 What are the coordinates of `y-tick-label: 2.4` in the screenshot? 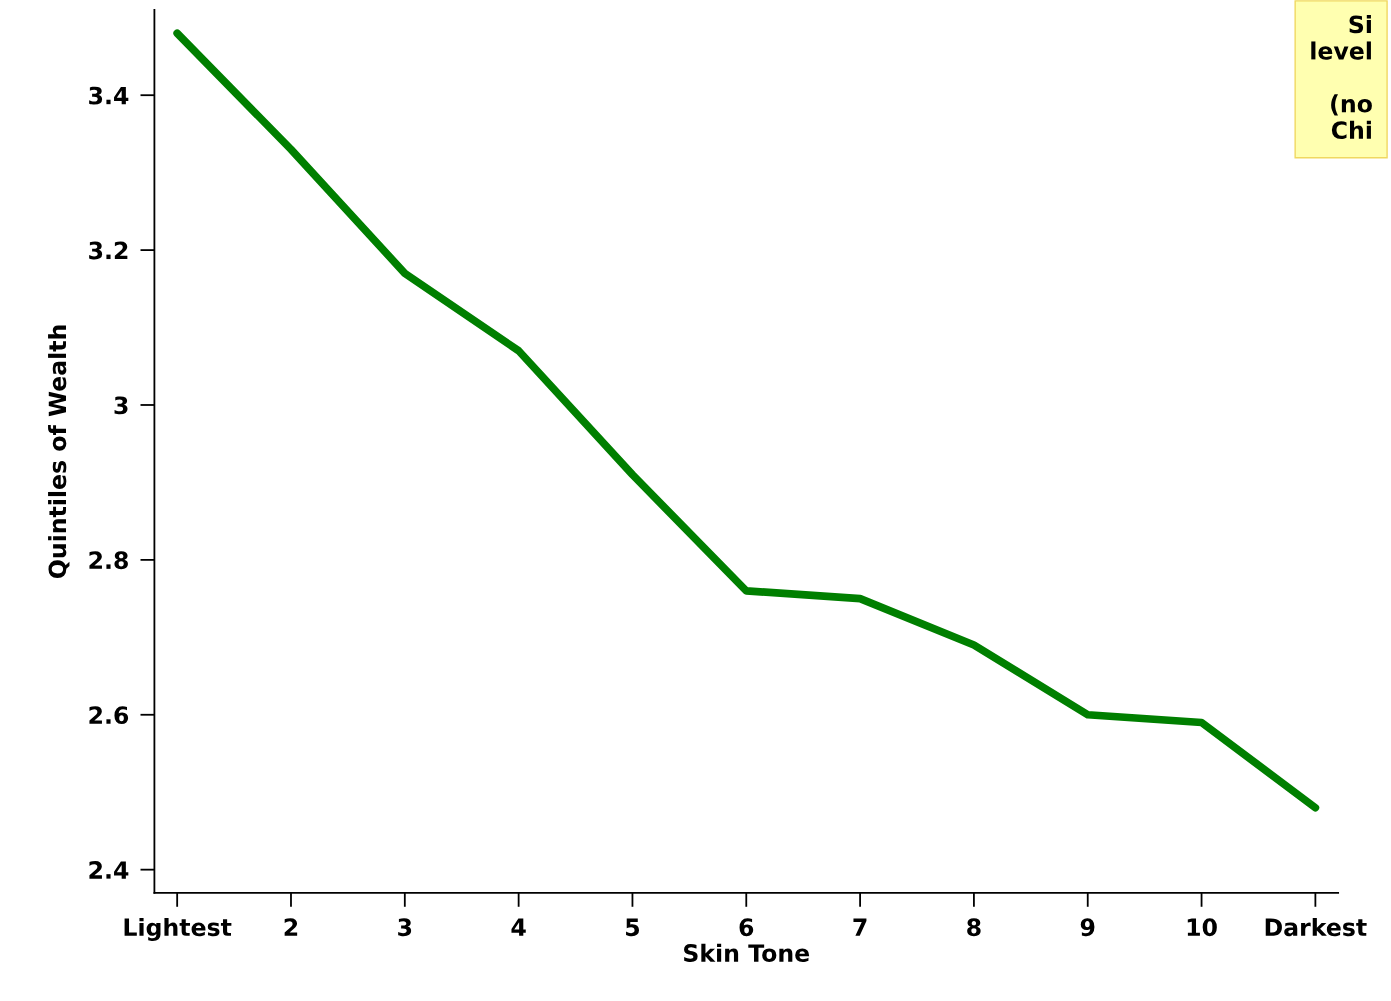 It's located at (109, 870).